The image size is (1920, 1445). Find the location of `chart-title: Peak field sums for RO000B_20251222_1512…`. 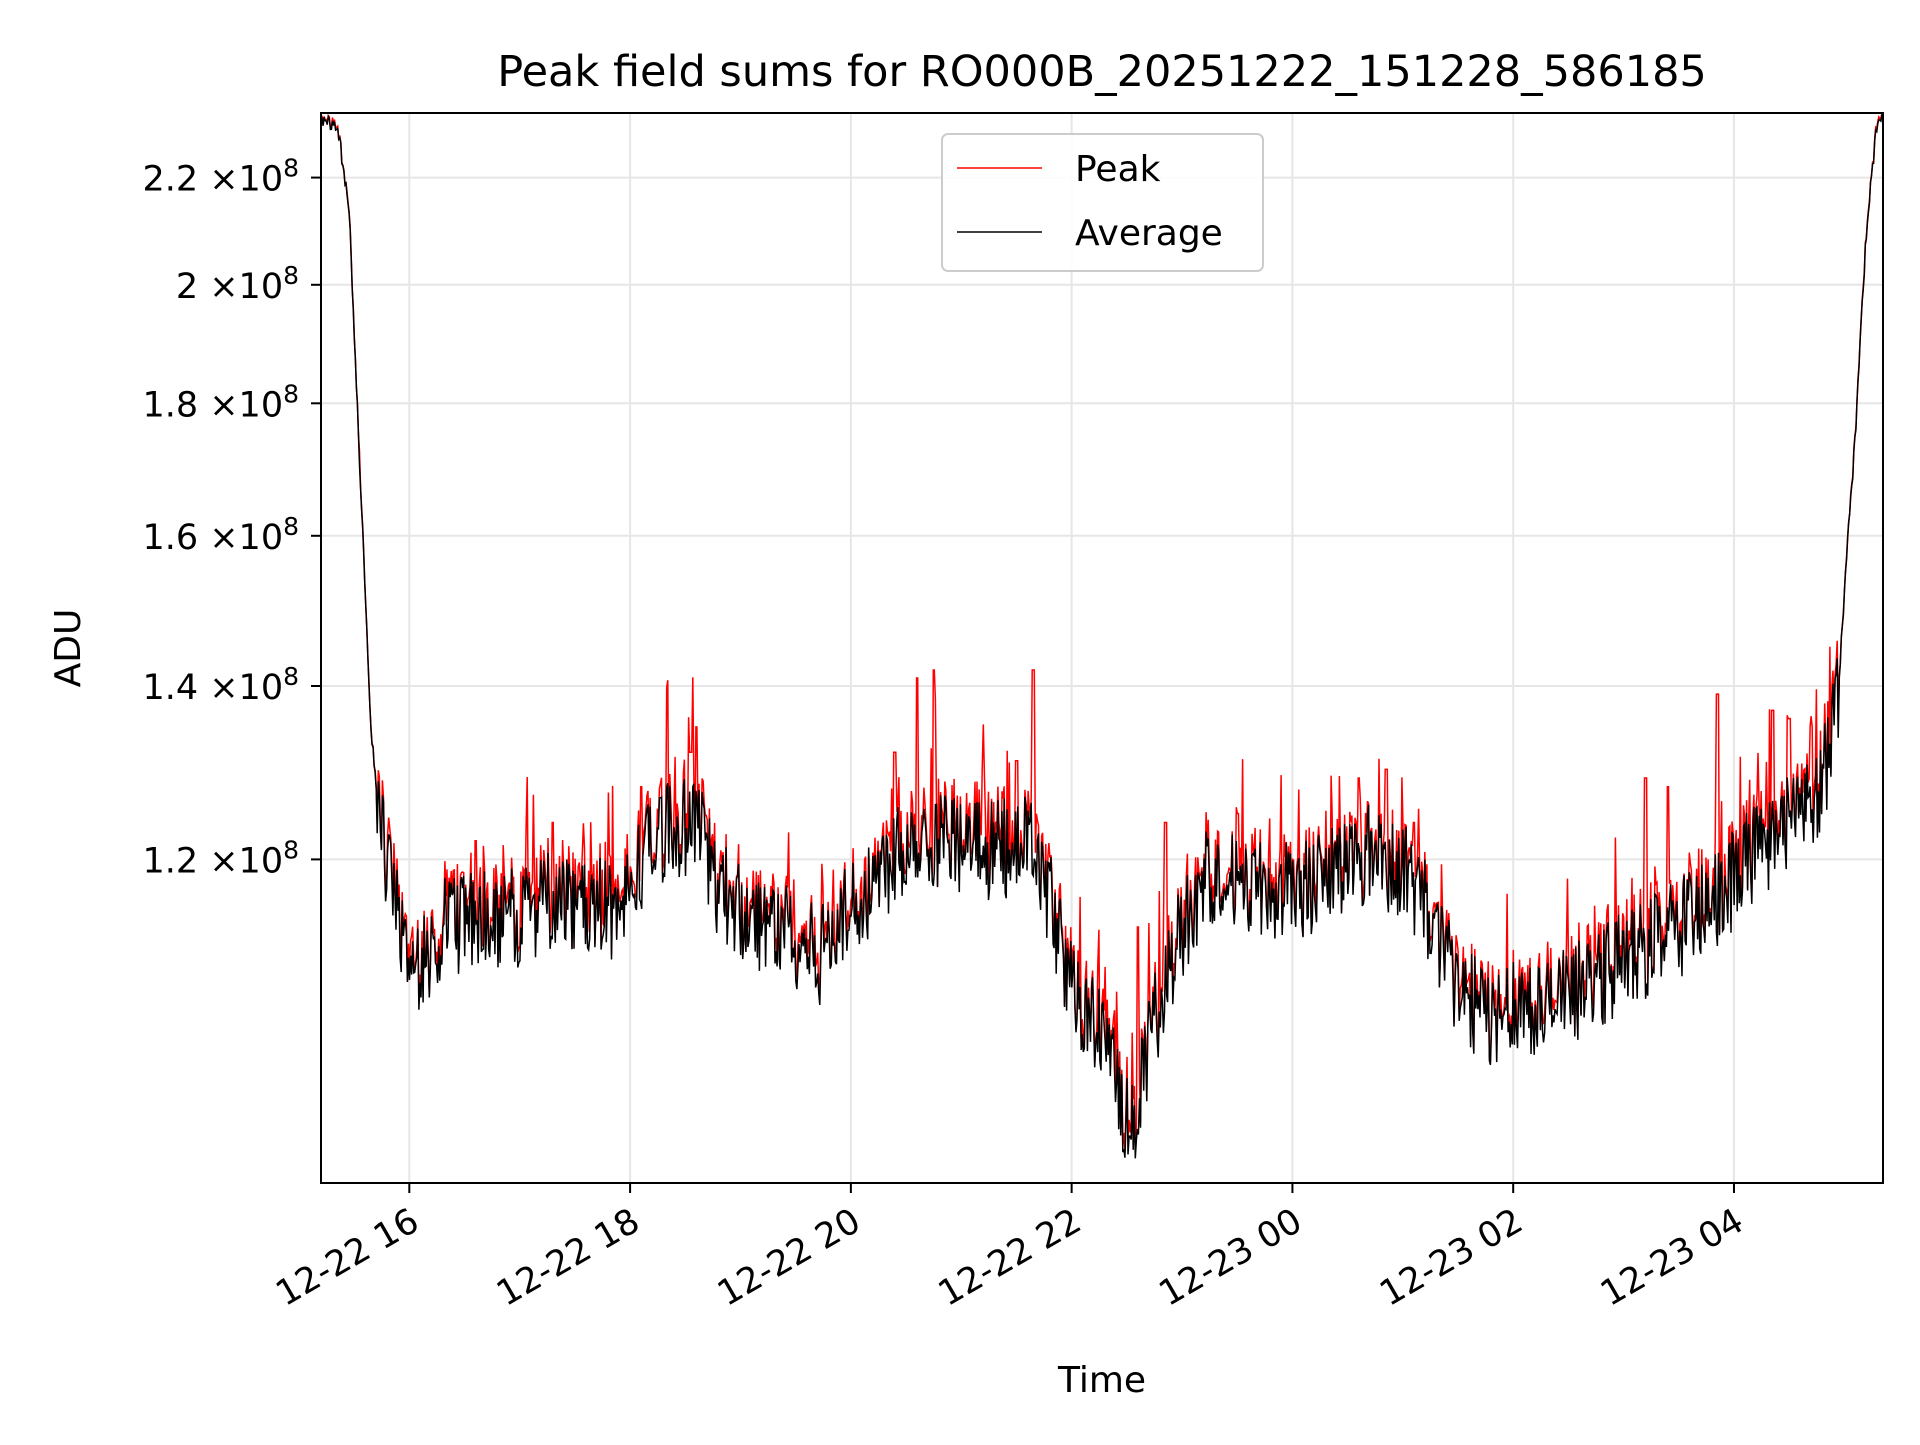

chart-title: Peak field sums for RO000B_20251222_1512… is located at coordinates (1102, 72).